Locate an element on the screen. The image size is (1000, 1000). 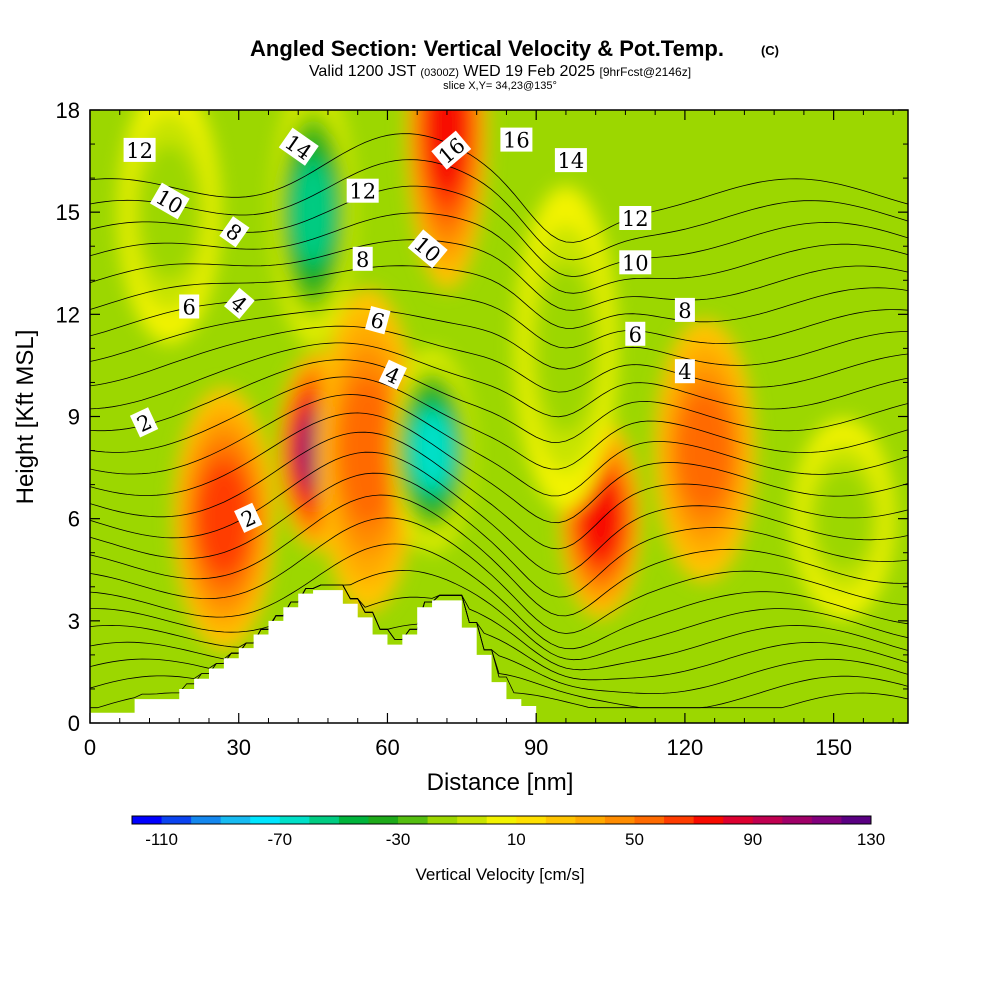
y-tick-label: 0 is located at coordinates (74, 723).